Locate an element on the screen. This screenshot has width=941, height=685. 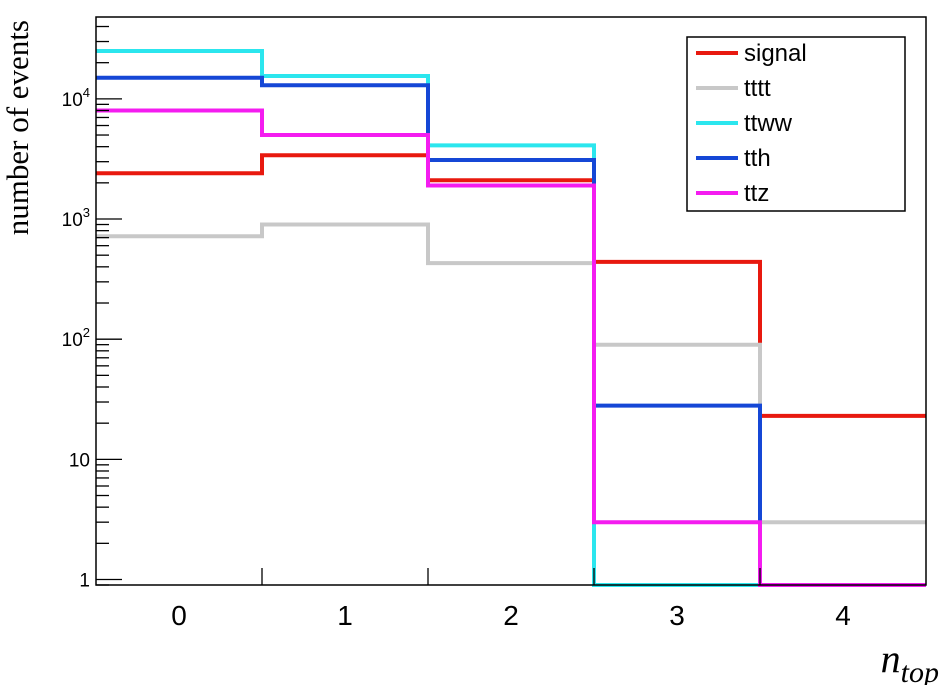
x-axis-label-subscript: top is located at coordinates (920, 670).